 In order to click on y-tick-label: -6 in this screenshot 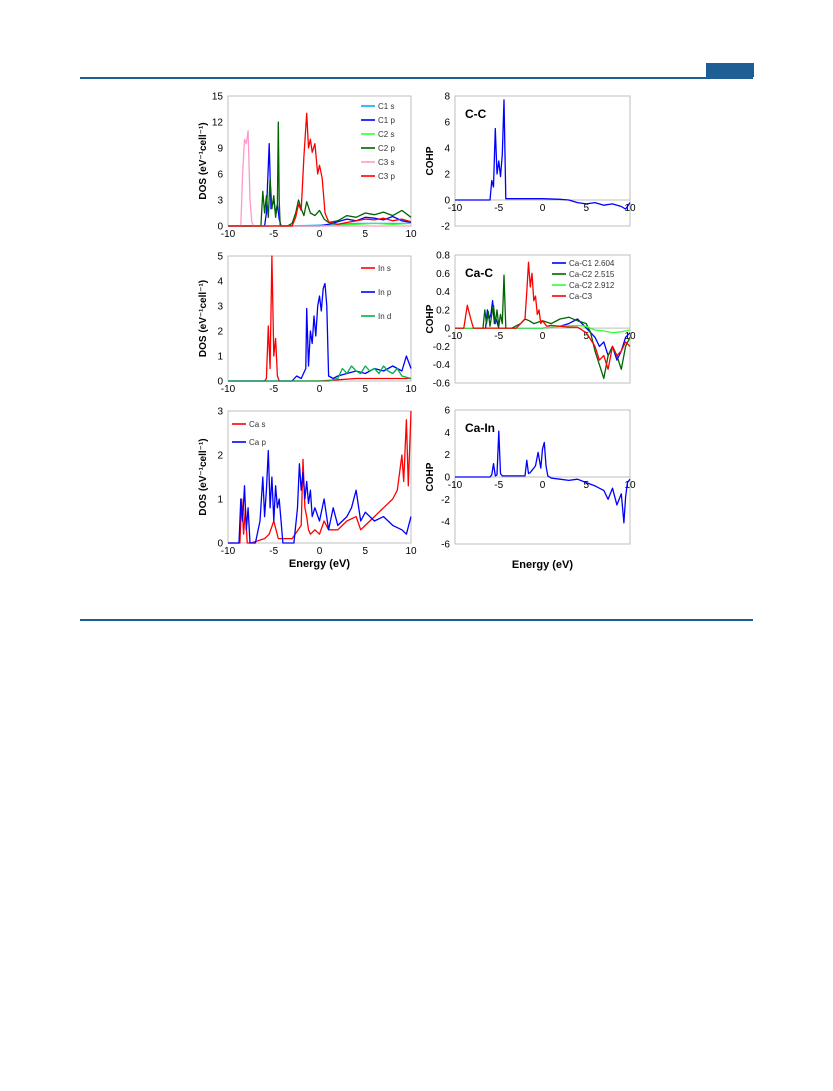, I will do `click(445, 545)`.